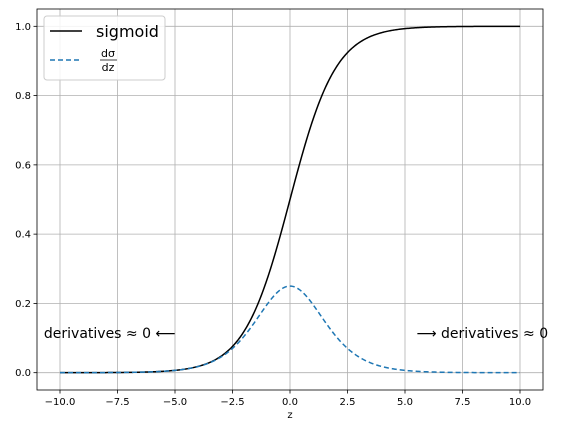  Describe the element at coordinates (405, 402) in the screenshot. I see `x-tick-label: 5.0` at that location.